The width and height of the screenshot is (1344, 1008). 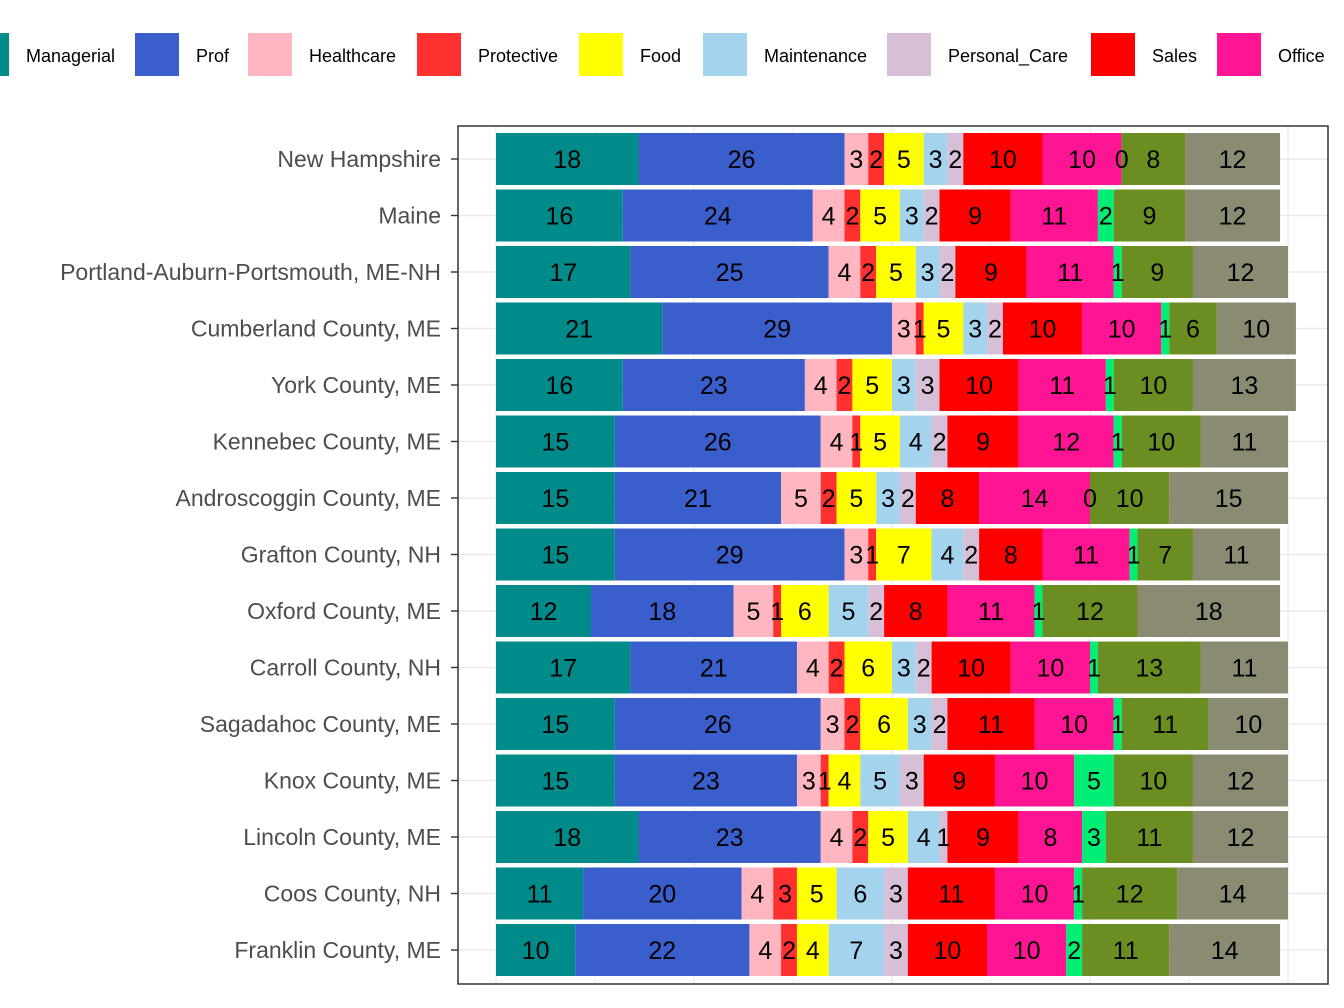 I want to click on bar-segment-new-hampshire-prof, so click(x=741, y=159).